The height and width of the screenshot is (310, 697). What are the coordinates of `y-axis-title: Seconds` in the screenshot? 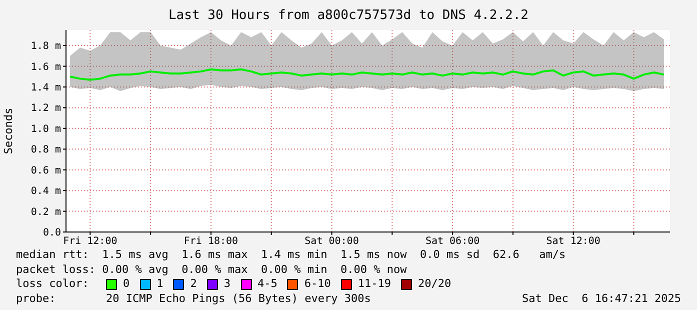 It's located at (8, 131).